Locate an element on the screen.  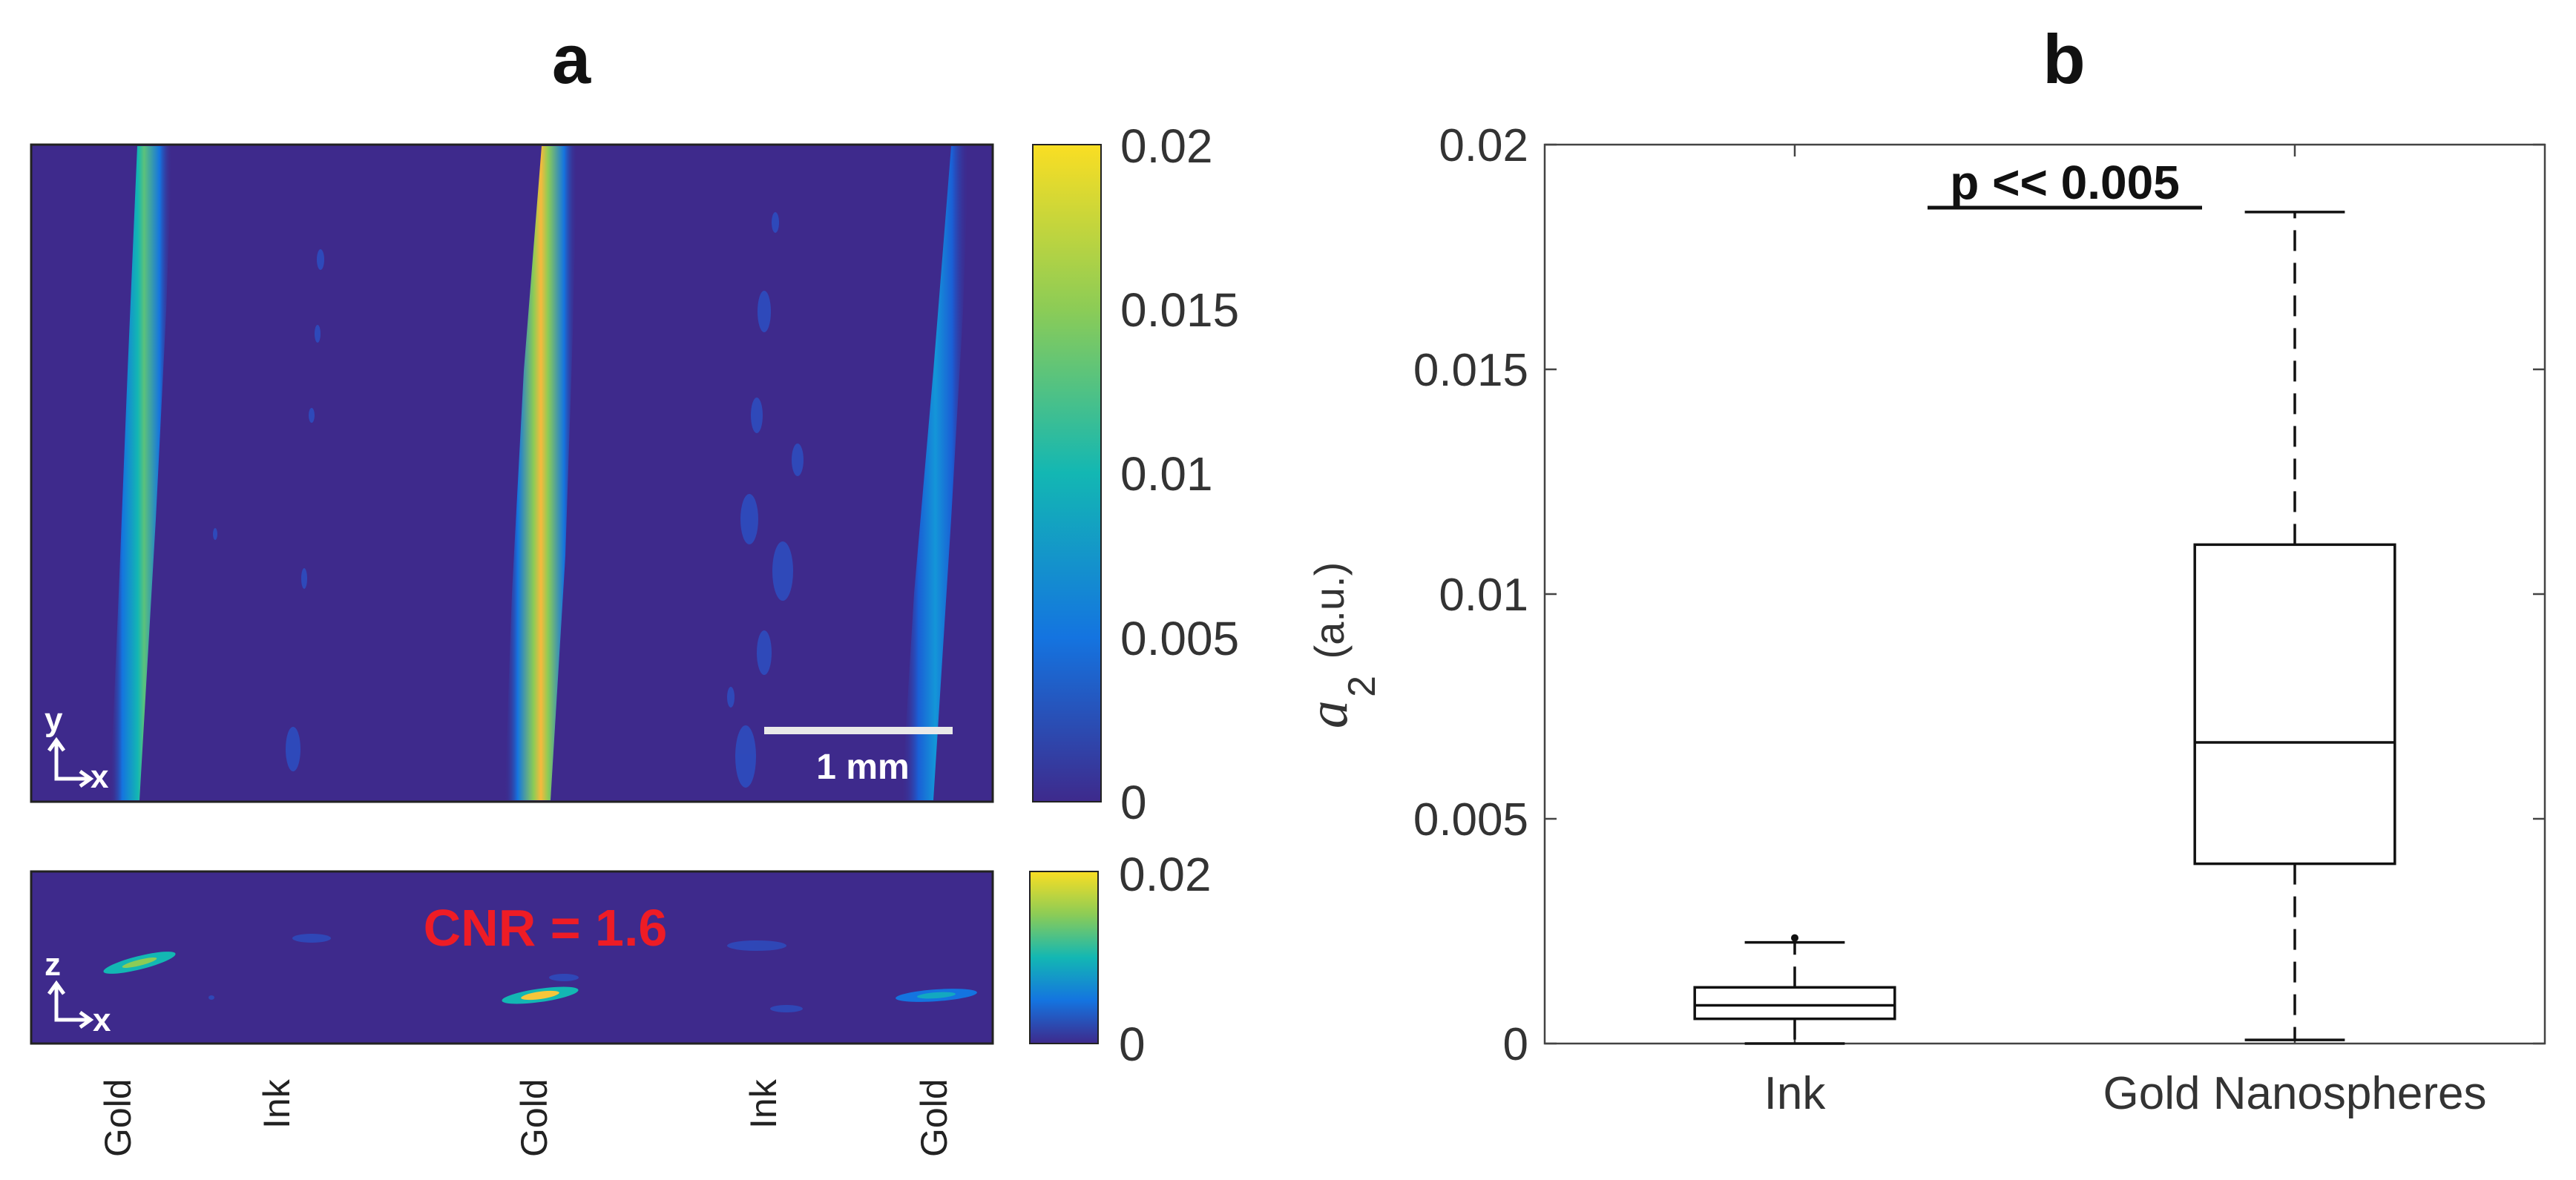
y-axis-label: a 2 (a.u.) is located at coordinates (1340, 645).